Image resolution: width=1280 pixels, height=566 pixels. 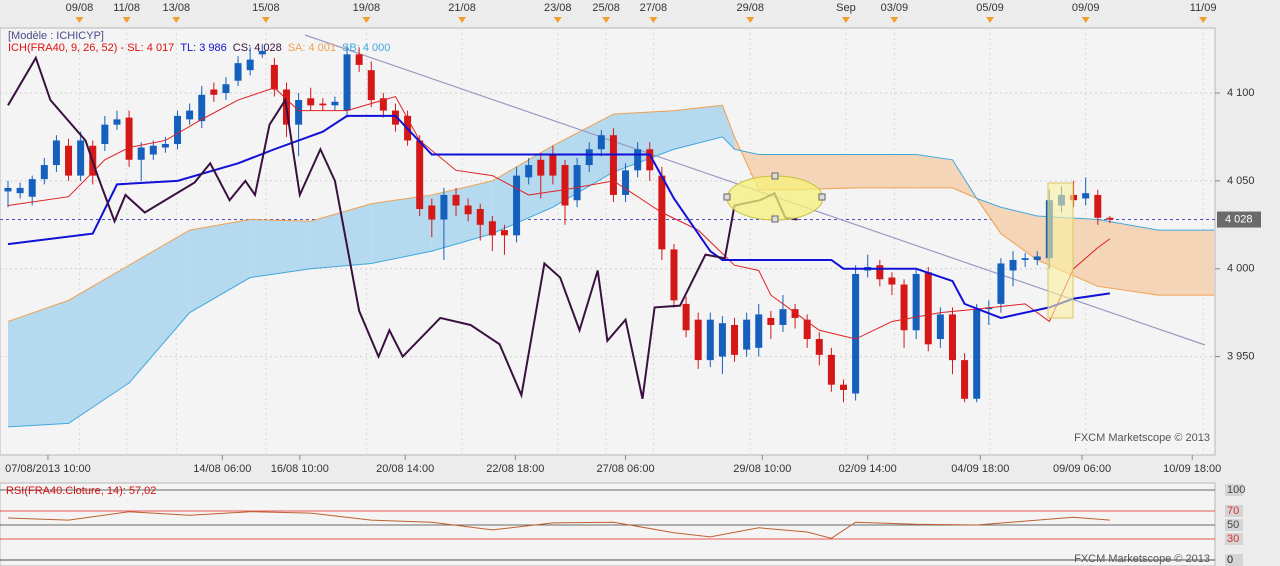 What do you see at coordinates (1233, 525) in the screenshot?
I see `y-tick-label: 50` at bounding box center [1233, 525].